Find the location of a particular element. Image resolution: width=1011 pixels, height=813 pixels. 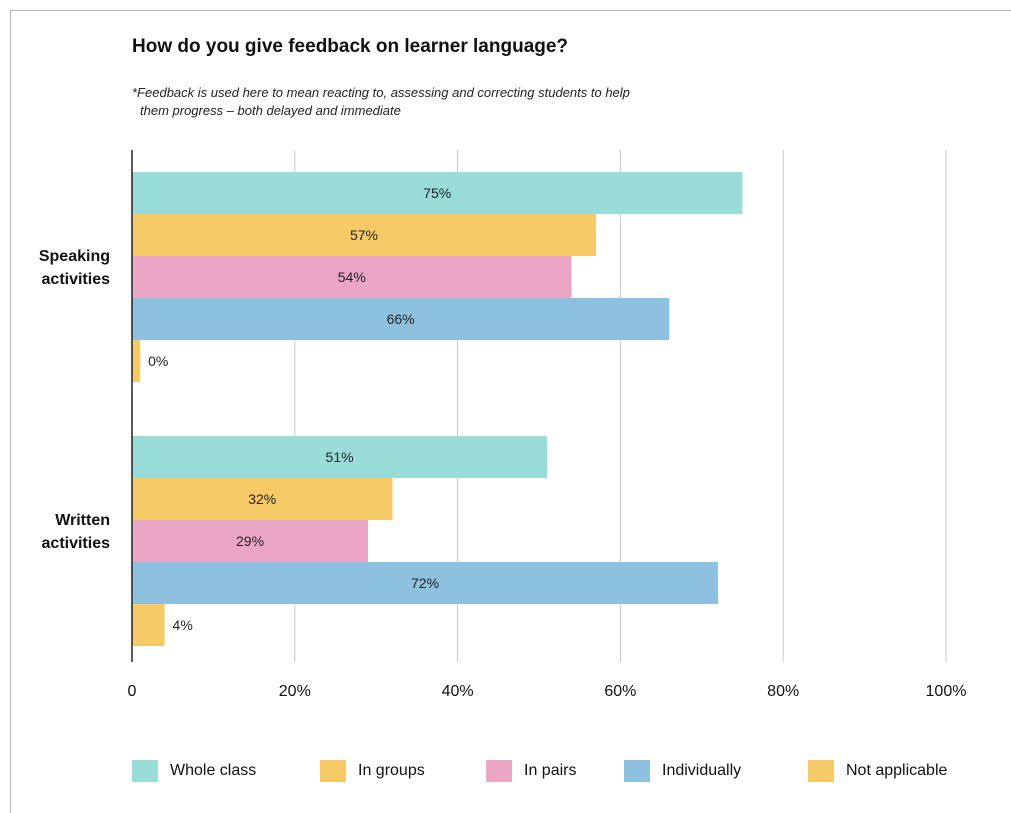

x-tick-label: 40% is located at coordinates (458, 691).